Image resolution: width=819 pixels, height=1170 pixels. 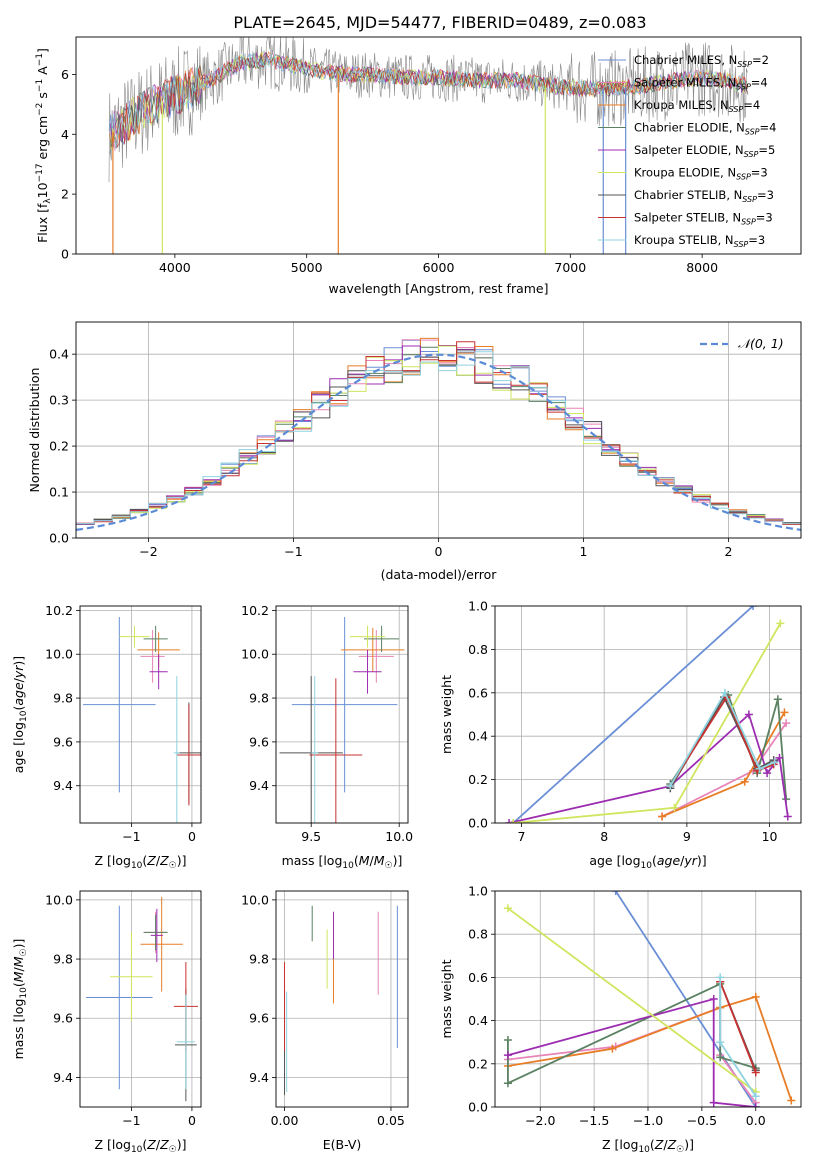 What do you see at coordinates (112, 1144) in the screenshot?
I see `label-part: Z [log` at bounding box center [112, 1144].